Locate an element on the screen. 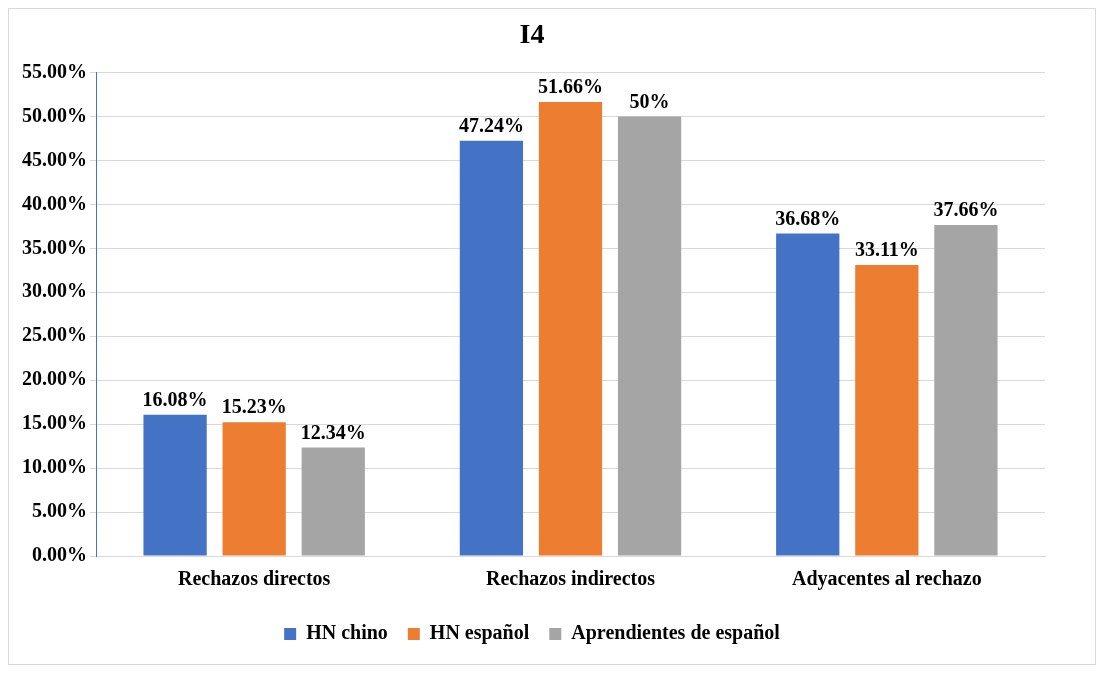 The image size is (1104, 673). data-label: 51.66% is located at coordinates (570, 86).